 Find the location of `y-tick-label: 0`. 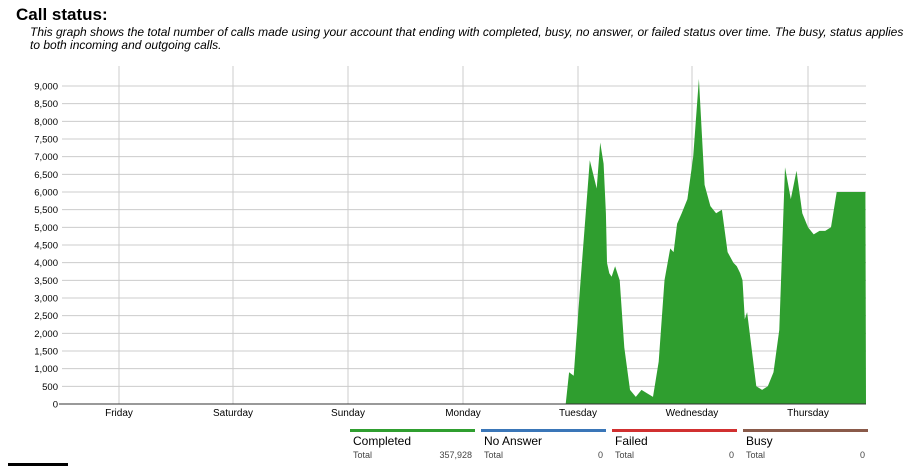

y-tick-label: 0 is located at coordinates (55, 405).